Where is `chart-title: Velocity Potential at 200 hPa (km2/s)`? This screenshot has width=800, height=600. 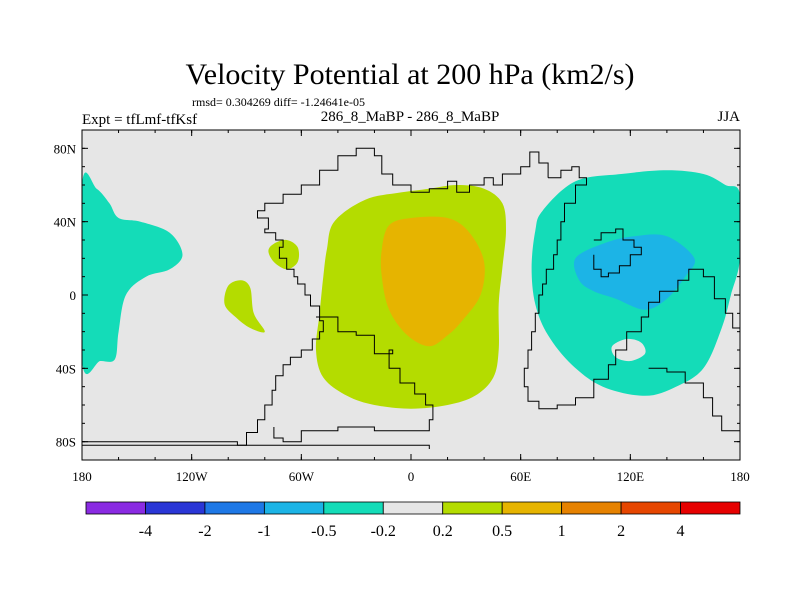
chart-title: Velocity Potential at 200 hPa (km2/s) is located at coordinates (409, 74).